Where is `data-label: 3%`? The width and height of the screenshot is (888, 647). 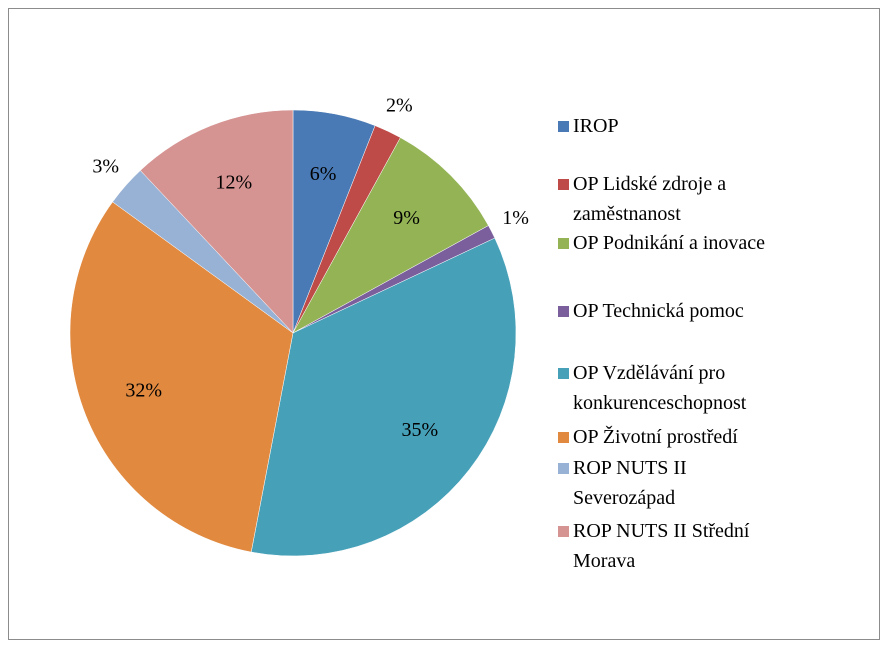
data-label: 3% is located at coordinates (105, 166).